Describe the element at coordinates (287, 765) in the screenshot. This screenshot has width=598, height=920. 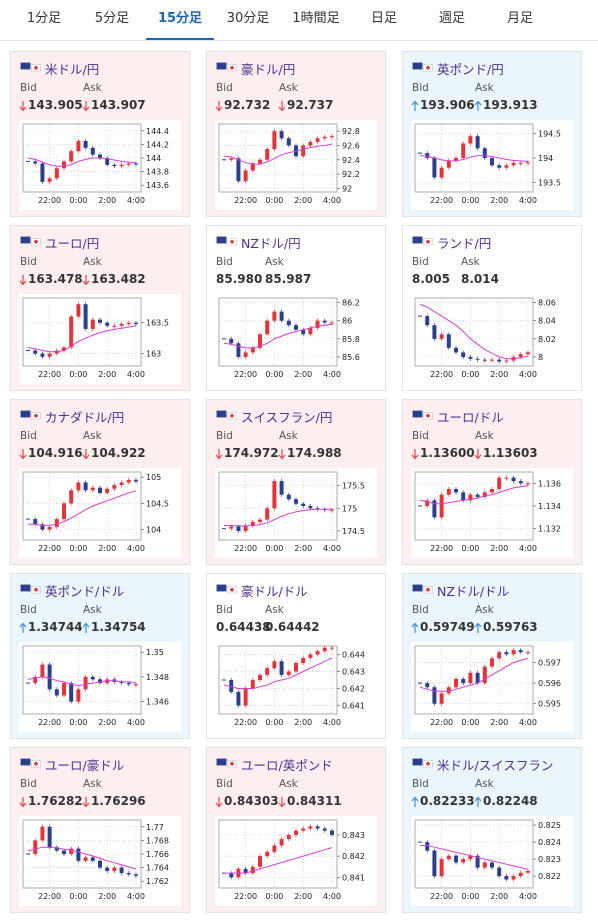
I see `pair-name: ユーロ/英ポンド` at that location.